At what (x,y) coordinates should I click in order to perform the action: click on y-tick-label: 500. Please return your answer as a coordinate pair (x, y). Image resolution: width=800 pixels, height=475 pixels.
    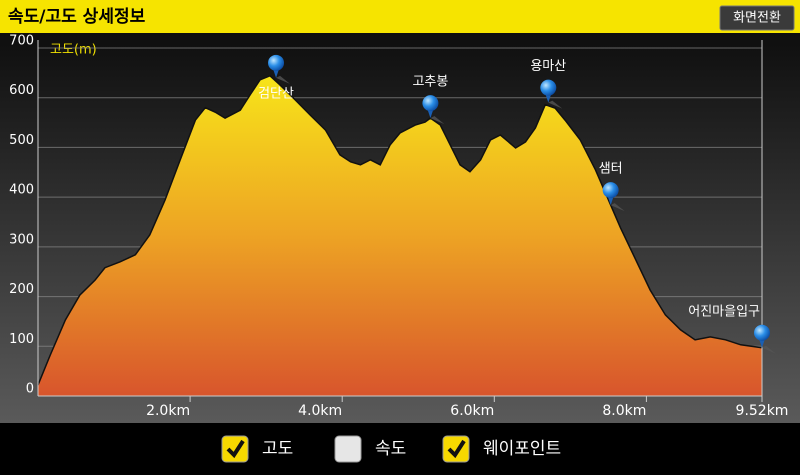
    Looking at the image, I should click on (21, 140).